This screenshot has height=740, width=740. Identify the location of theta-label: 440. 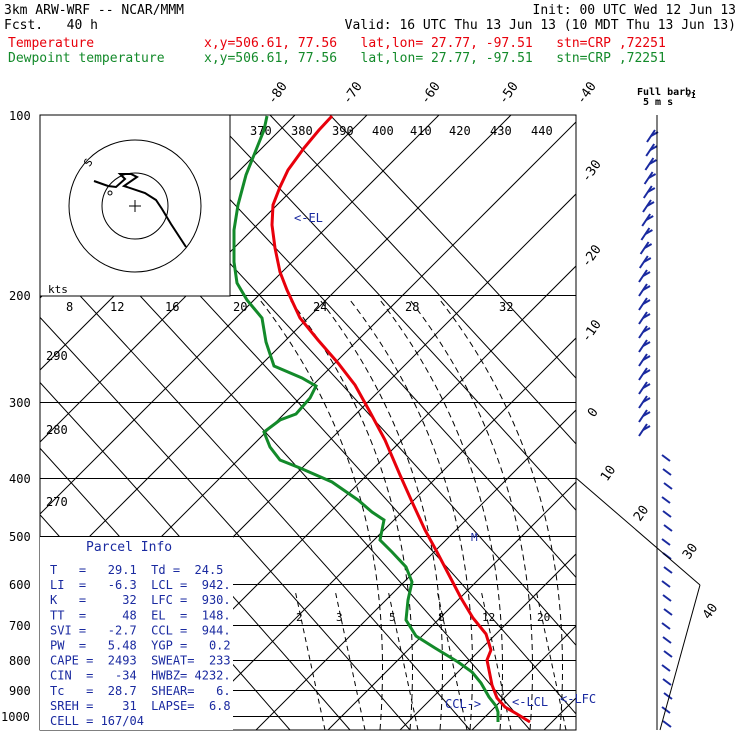
(542, 131).